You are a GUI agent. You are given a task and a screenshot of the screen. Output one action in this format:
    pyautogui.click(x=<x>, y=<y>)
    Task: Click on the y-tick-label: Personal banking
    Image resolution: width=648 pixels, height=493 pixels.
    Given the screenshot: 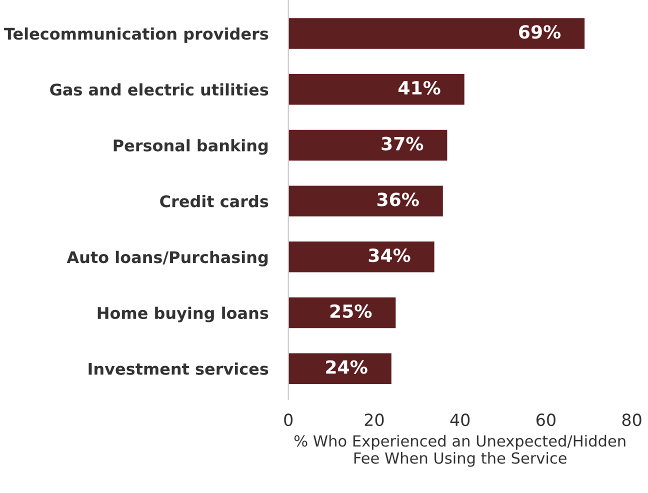 What is the action you would take?
    pyautogui.click(x=191, y=147)
    